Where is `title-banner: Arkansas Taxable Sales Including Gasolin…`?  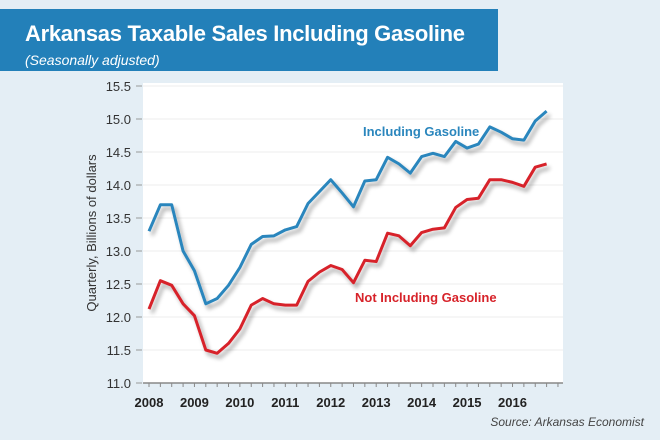 title-banner: Arkansas Taxable Sales Including Gasolin… is located at coordinates (249, 40).